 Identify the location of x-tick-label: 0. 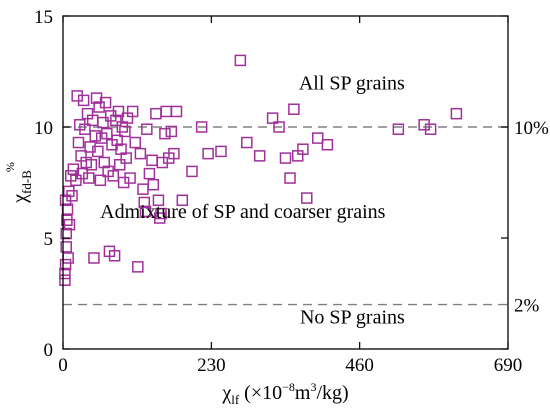
(63, 365).